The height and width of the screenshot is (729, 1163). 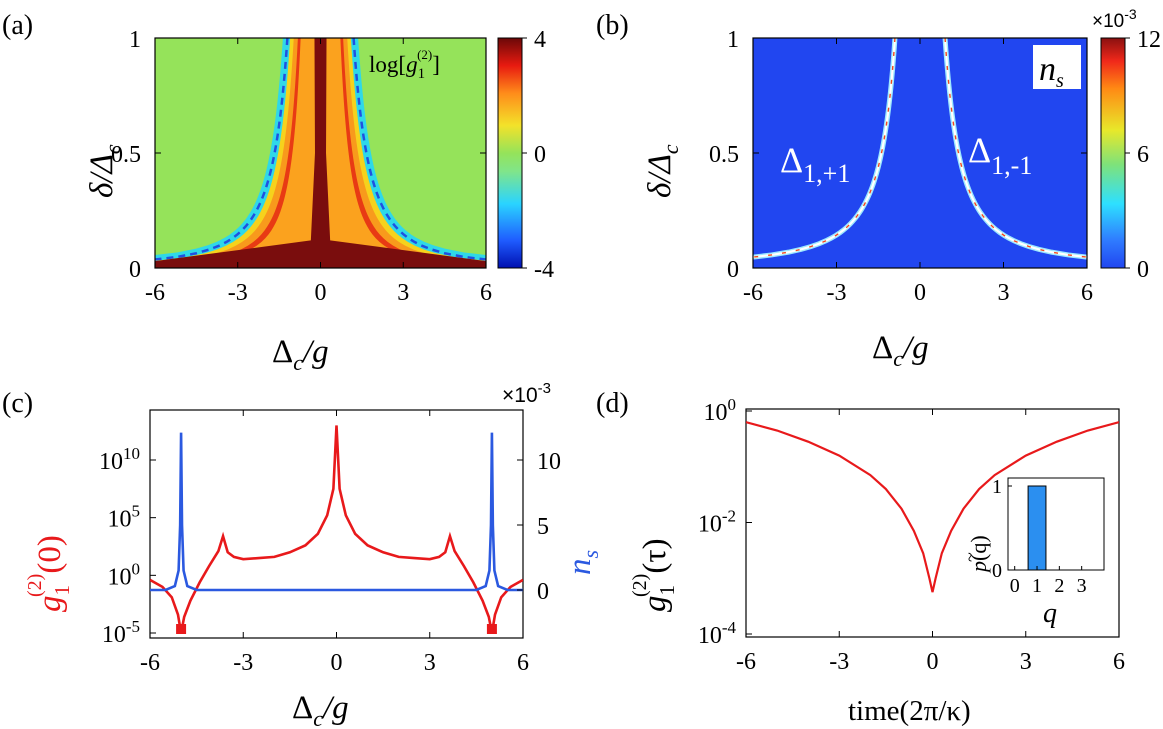 I want to click on panel-d-inset-xtick-label-0: 0, so click(x=1015, y=586).